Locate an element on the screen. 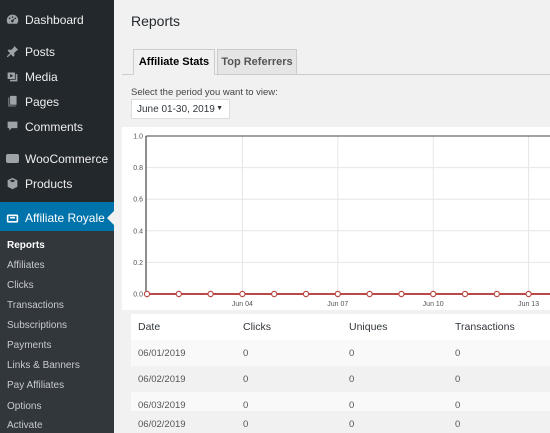  column-header-clicks: Clicks is located at coordinates (257, 327).